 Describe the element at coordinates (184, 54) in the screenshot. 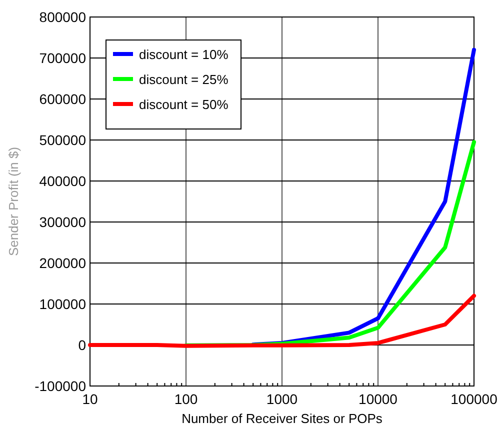

I see `legend-label: discount = 10%` at that location.